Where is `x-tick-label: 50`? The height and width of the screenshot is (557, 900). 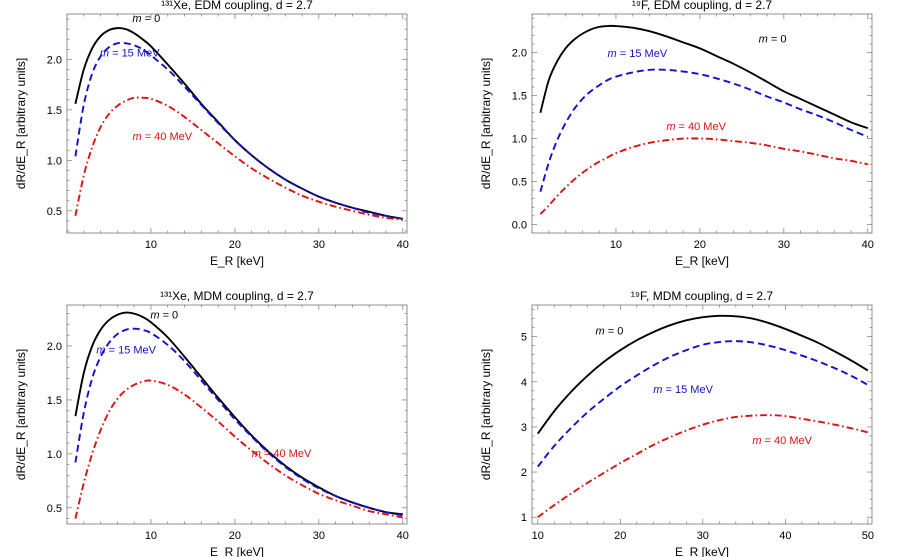
x-tick-label: 50 is located at coordinates (868, 536).